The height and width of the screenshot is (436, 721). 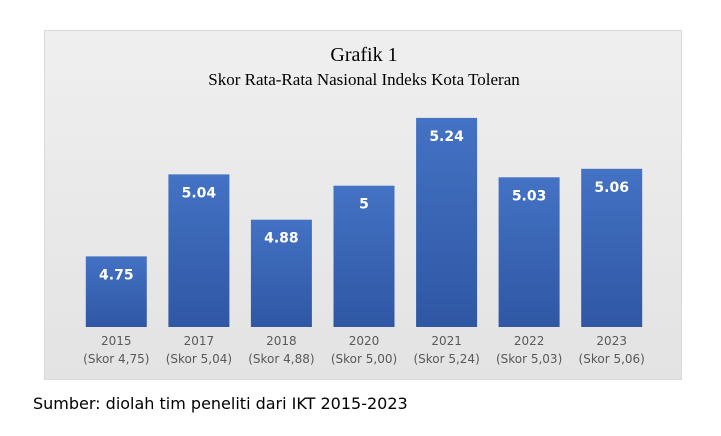 What do you see at coordinates (199, 250) in the screenshot?
I see `bar-2017` at bounding box center [199, 250].